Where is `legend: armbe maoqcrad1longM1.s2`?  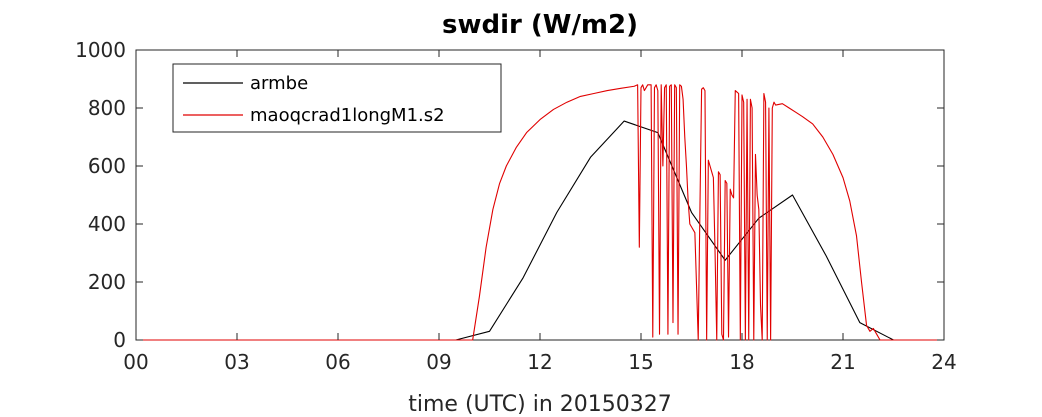 legend: armbe maoqcrad1longM1.s2 is located at coordinates (337, 98).